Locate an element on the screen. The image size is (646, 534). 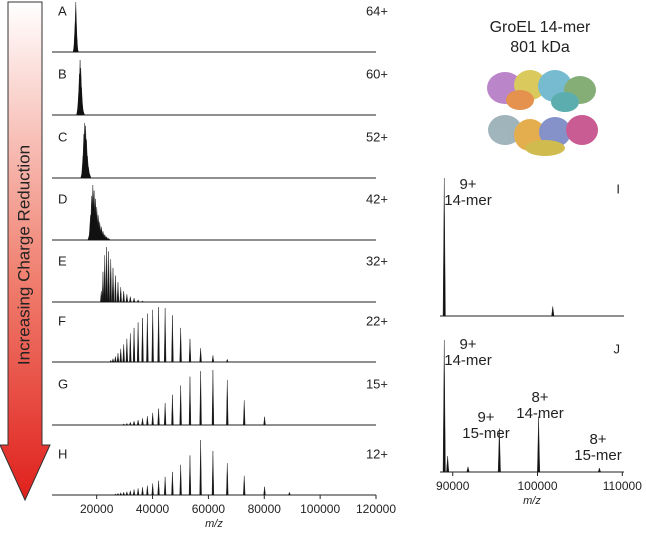
panel-label: B is located at coordinates (62, 73).